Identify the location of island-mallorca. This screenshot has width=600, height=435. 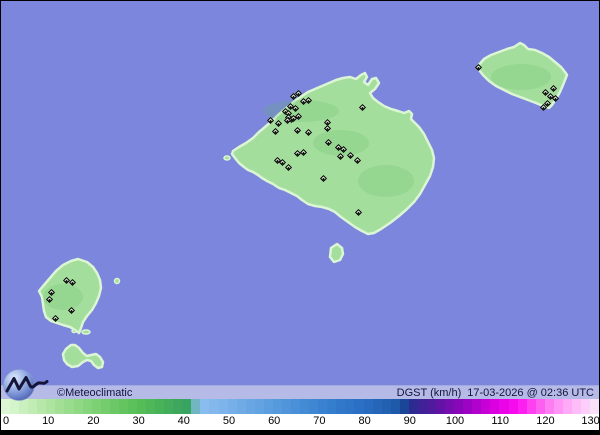
(333, 153).